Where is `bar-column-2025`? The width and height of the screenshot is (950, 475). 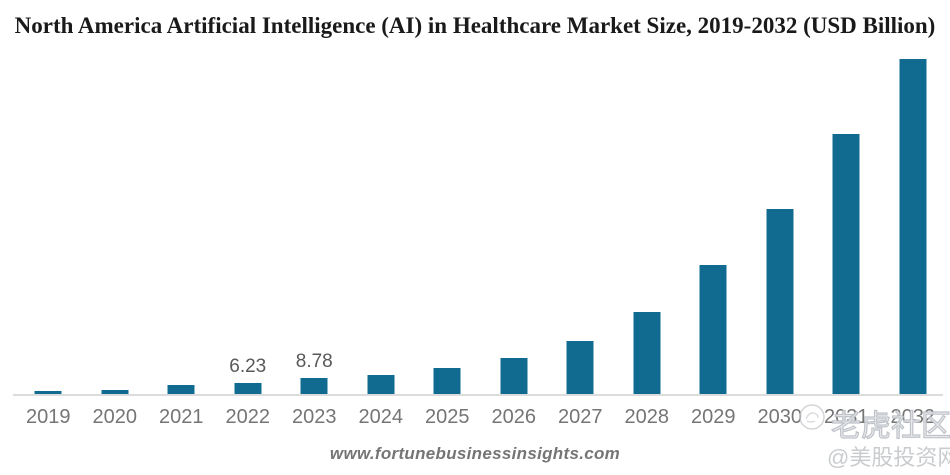
bar-column-2025 is located at coordinates (447, 219).